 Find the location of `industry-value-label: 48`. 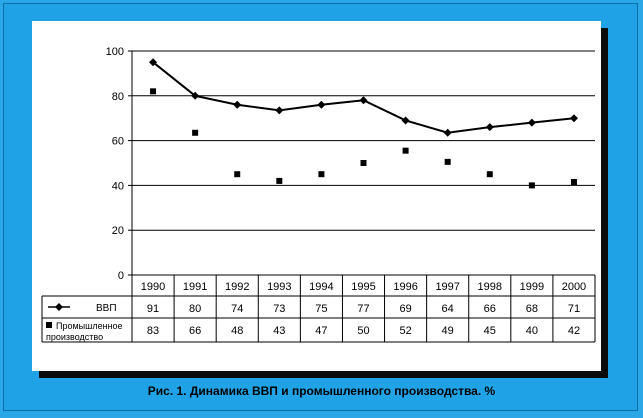

industry-value-label: 48 is located at coordinates (237, 331).